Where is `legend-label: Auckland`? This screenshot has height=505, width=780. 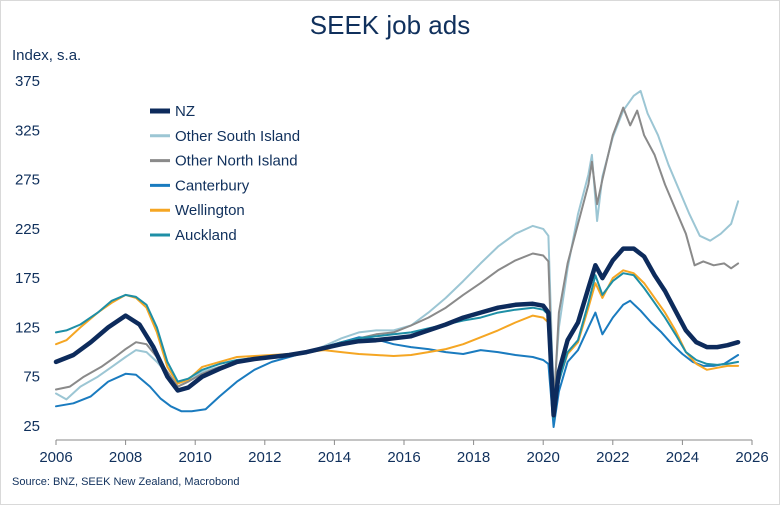 legend-label: Auckland is located at coordinates (206, 235).